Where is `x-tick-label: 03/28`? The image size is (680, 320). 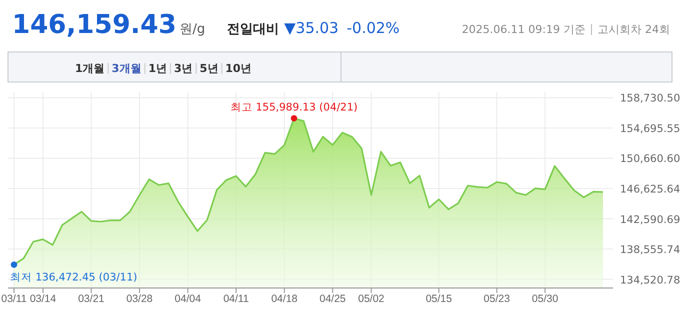 x-tick-label: 03/28 is located at coordinates (139, 299).